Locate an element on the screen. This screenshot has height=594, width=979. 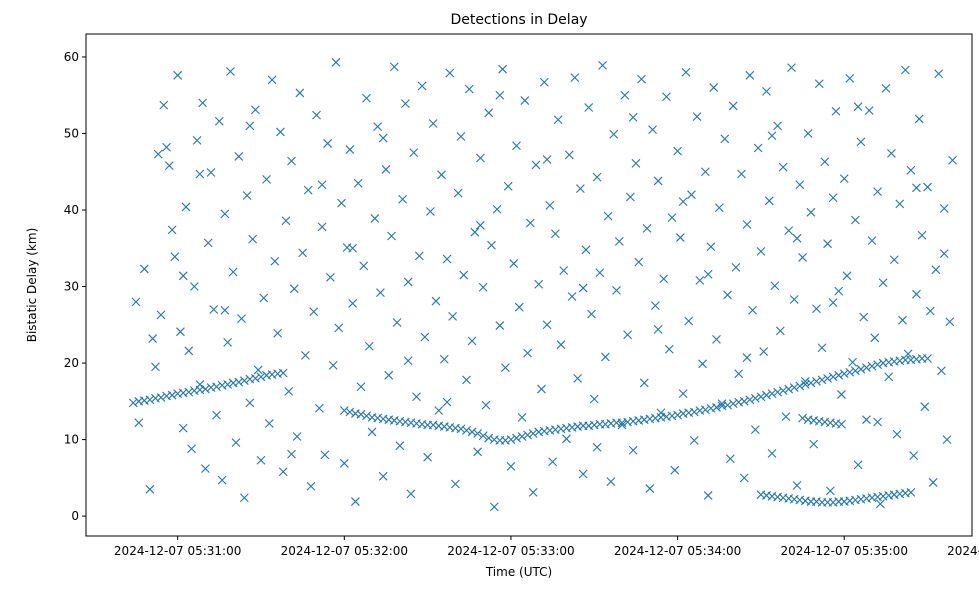
x-tick-label: 2024-12-07 05:32:00 is located at coordinates (344, 551).